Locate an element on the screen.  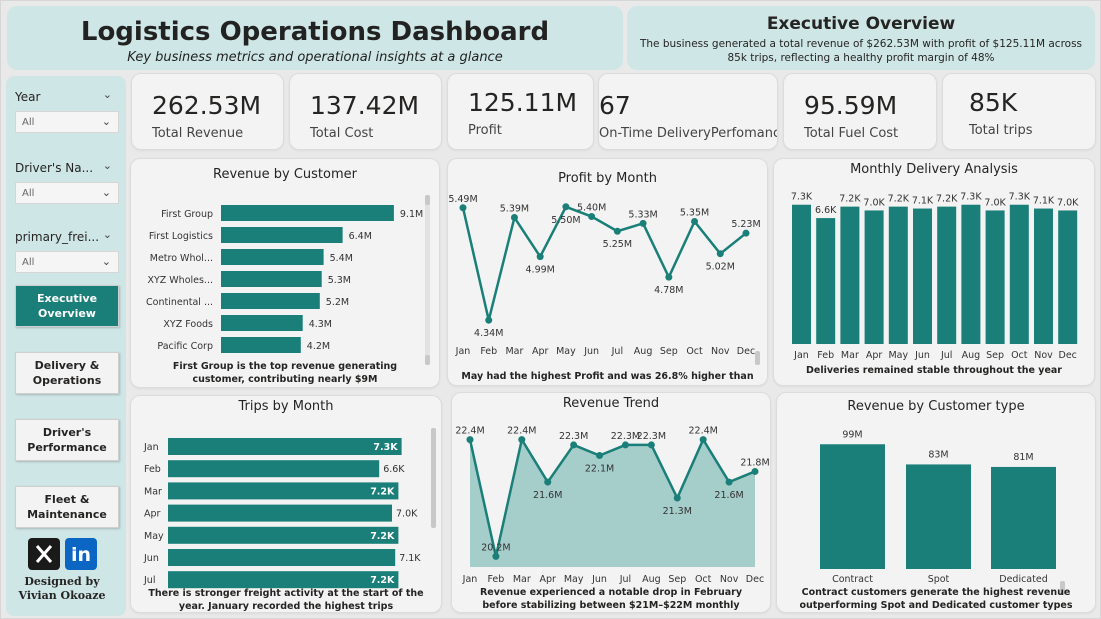
kpi-profit: 125.11M Profit is located at coordinates (520, 111).